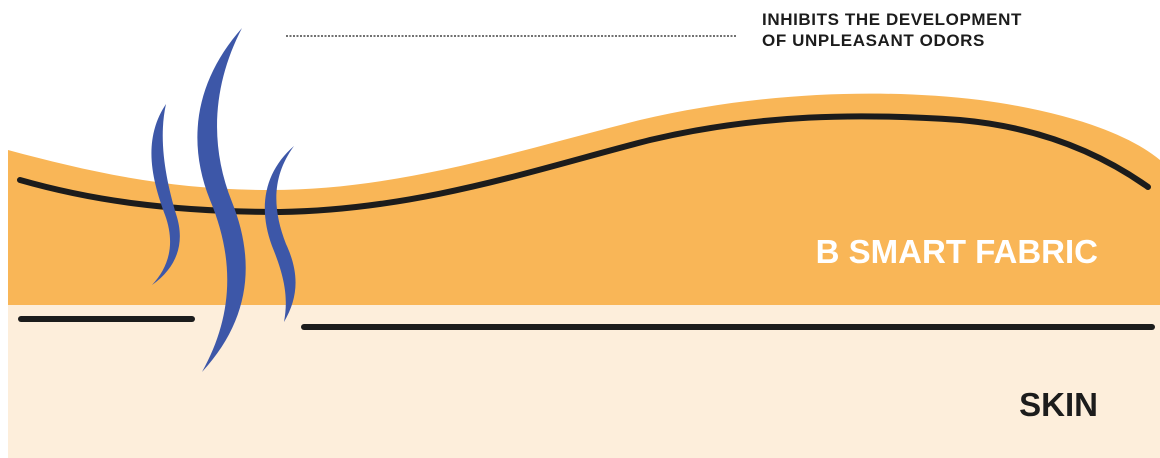 This screenshot has width=1160, height=458. What do you see at coordinates (165, 194) in the screenshot?
I see `odor-wave-left` at bounding box center [165, 194].